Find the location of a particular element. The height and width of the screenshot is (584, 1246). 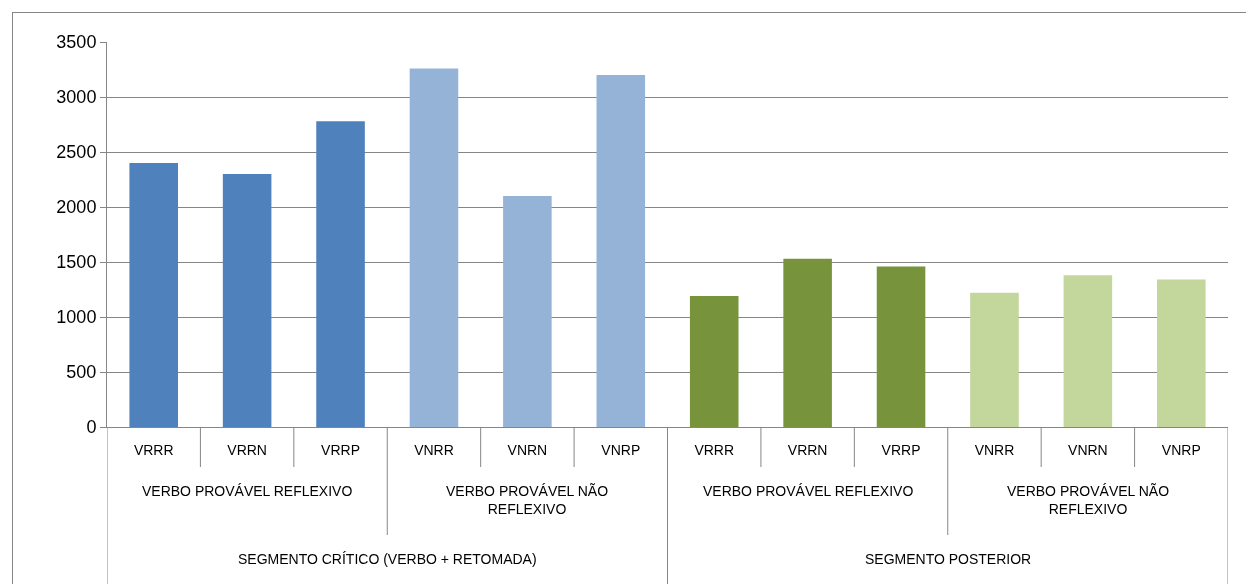

y-tick-label: 1000 is located at coordinates (76, 317).